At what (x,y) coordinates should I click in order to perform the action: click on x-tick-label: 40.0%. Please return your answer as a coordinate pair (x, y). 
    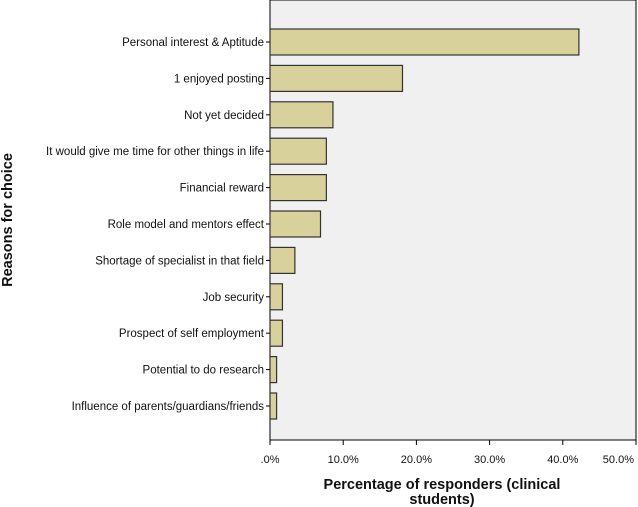
    Looking at the image, I should click on (562, 460).